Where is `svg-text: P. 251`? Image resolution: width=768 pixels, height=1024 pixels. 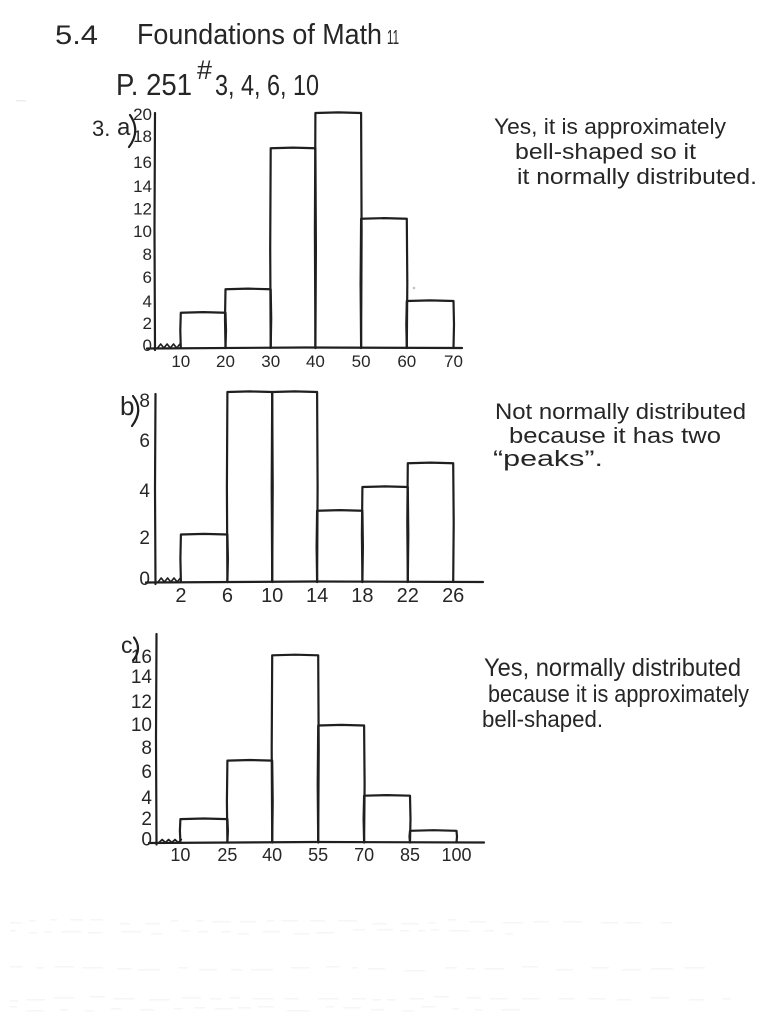
svg-text: P. 251 is located at coordinates (154, 84).